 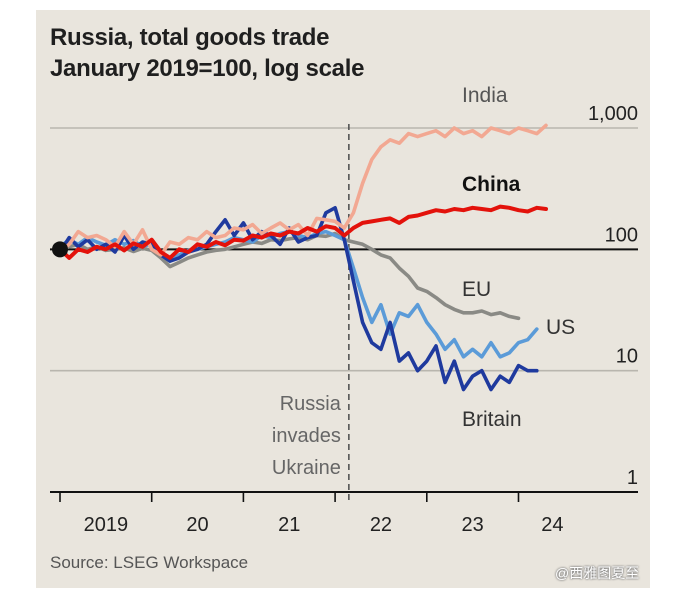 I want to click on series-label-eu: EU, so click(x=476, y=289).